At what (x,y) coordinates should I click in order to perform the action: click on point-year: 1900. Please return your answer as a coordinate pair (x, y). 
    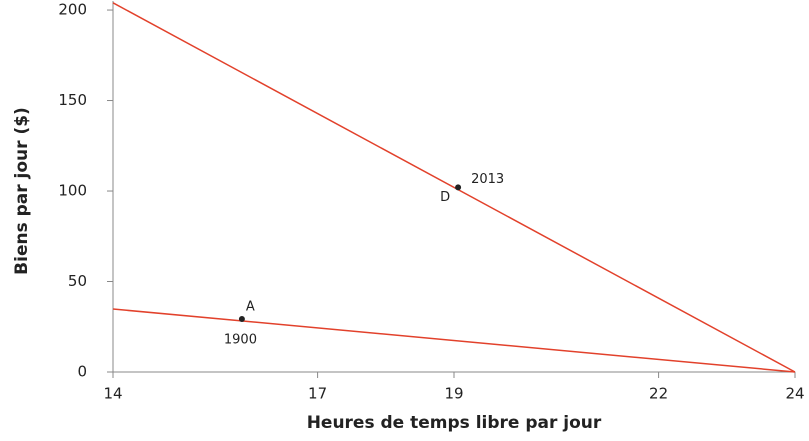
    Looking at the image, I should click on (240, 339).